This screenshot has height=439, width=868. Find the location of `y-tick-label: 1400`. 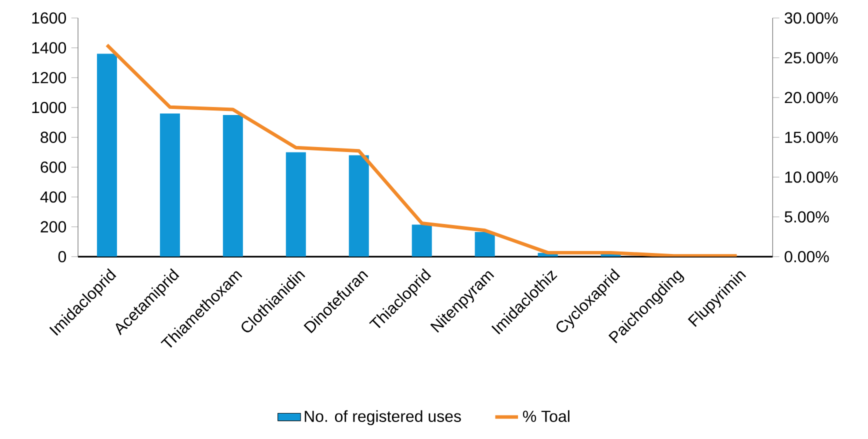

y-tick-label: 1400 is located at coordinates (49, 48).